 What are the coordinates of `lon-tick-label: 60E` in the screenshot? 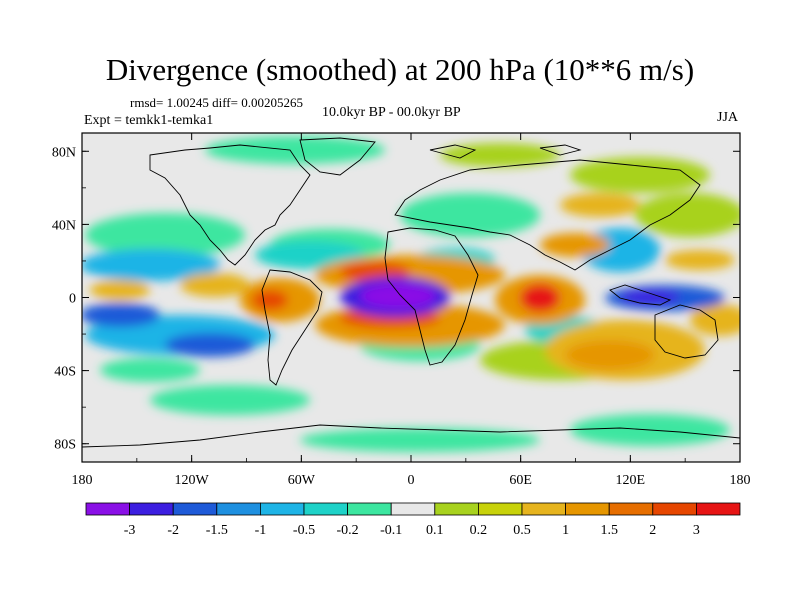 It's located at (520, 480).